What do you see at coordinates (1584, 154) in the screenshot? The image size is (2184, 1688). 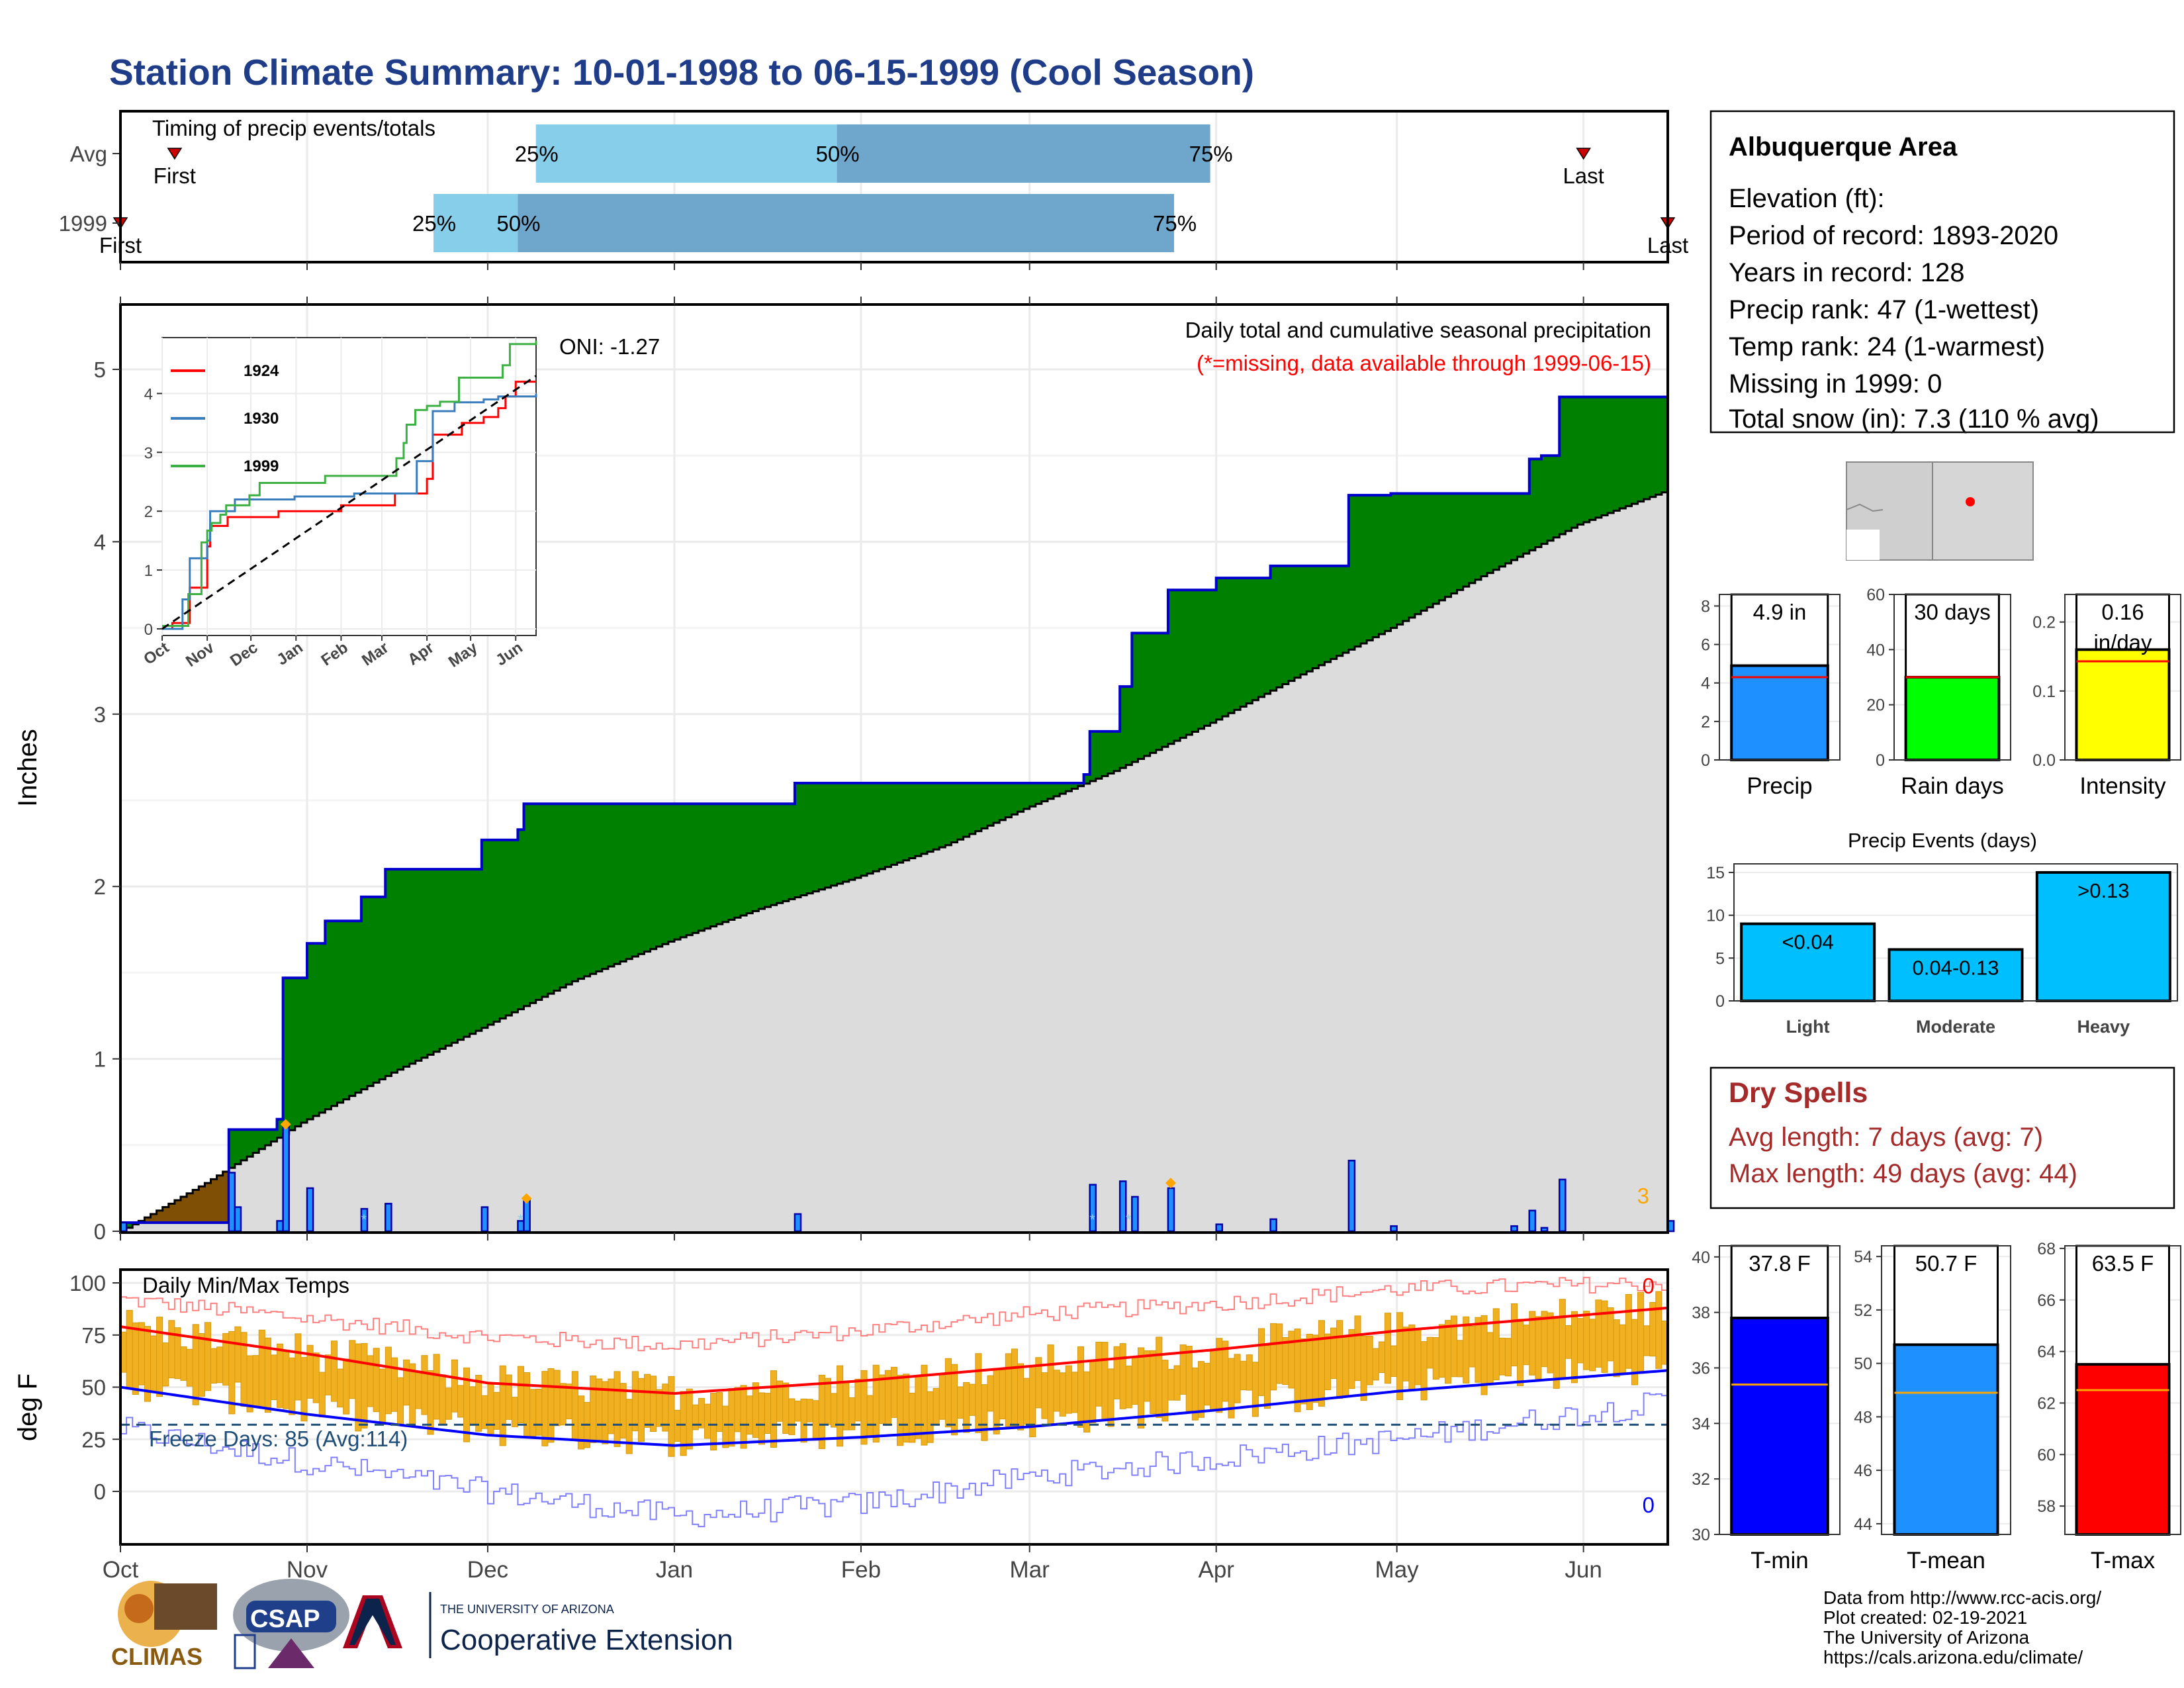 I see `last-event-marker` at bounding box center [1584, 154].